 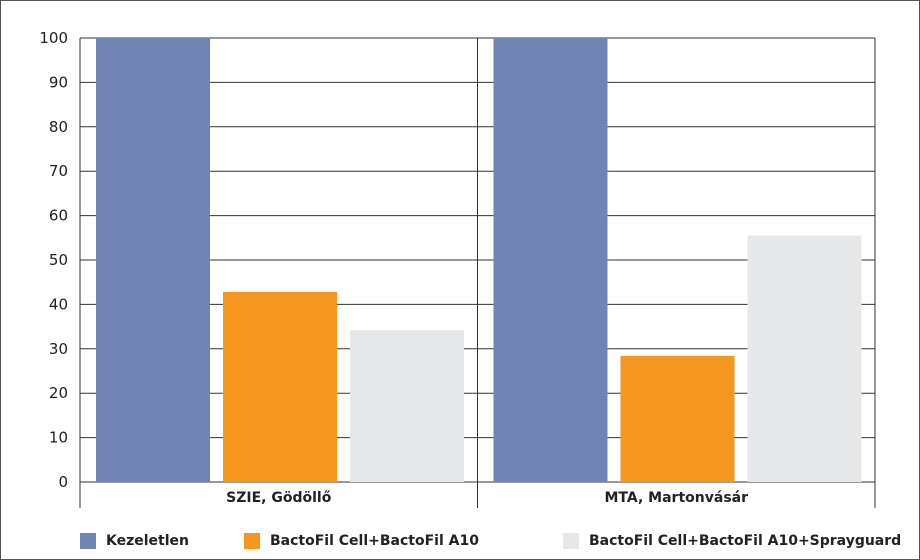 I want to click on legend-item: Kezeletlen, so click(x=134, y=541).